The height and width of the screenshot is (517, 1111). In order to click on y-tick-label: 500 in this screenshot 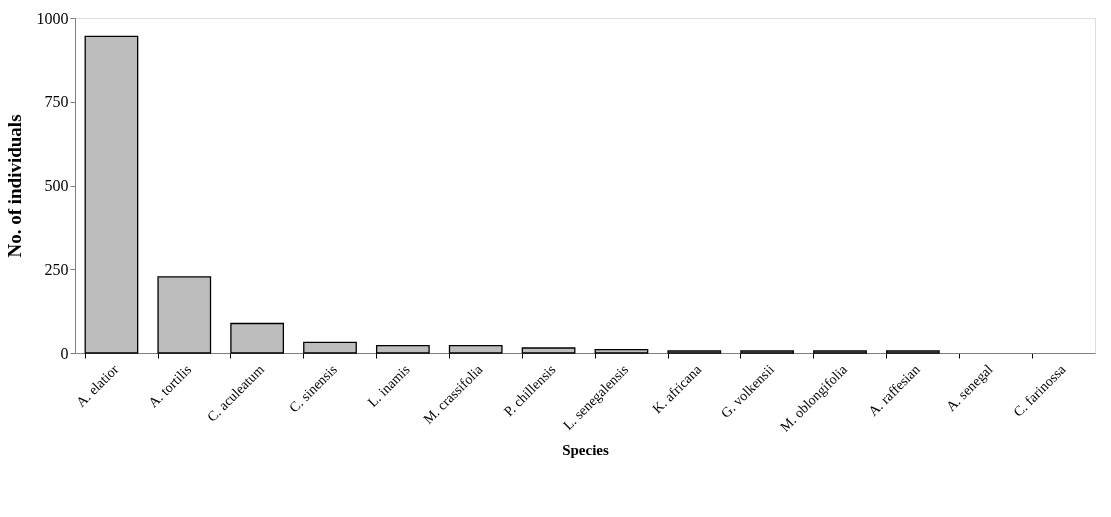, I will do `click(56, 185)`.